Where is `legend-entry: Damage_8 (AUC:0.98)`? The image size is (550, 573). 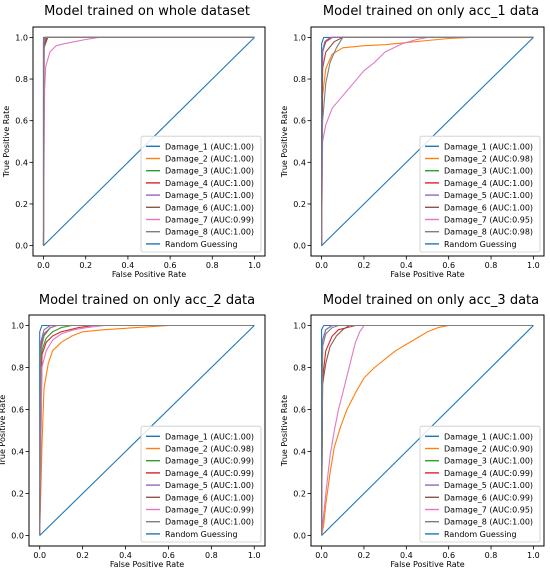
legend-entry: Damage_8 (AUC:0.98) is located at coordinates (488, 232).